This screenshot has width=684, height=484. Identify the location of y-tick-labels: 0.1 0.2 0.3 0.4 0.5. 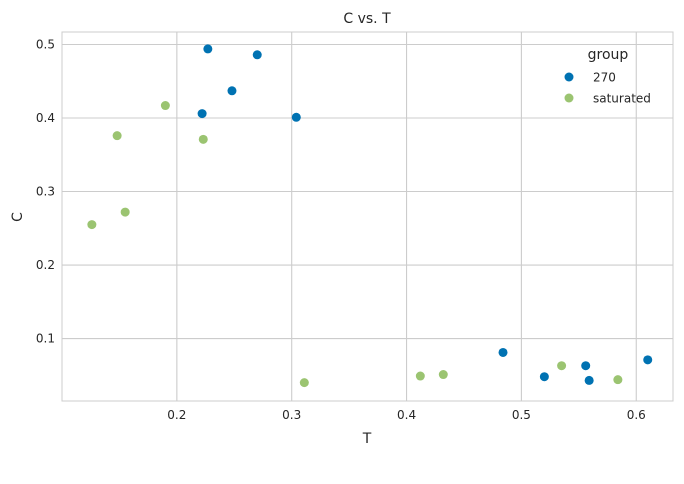
(45, 191).